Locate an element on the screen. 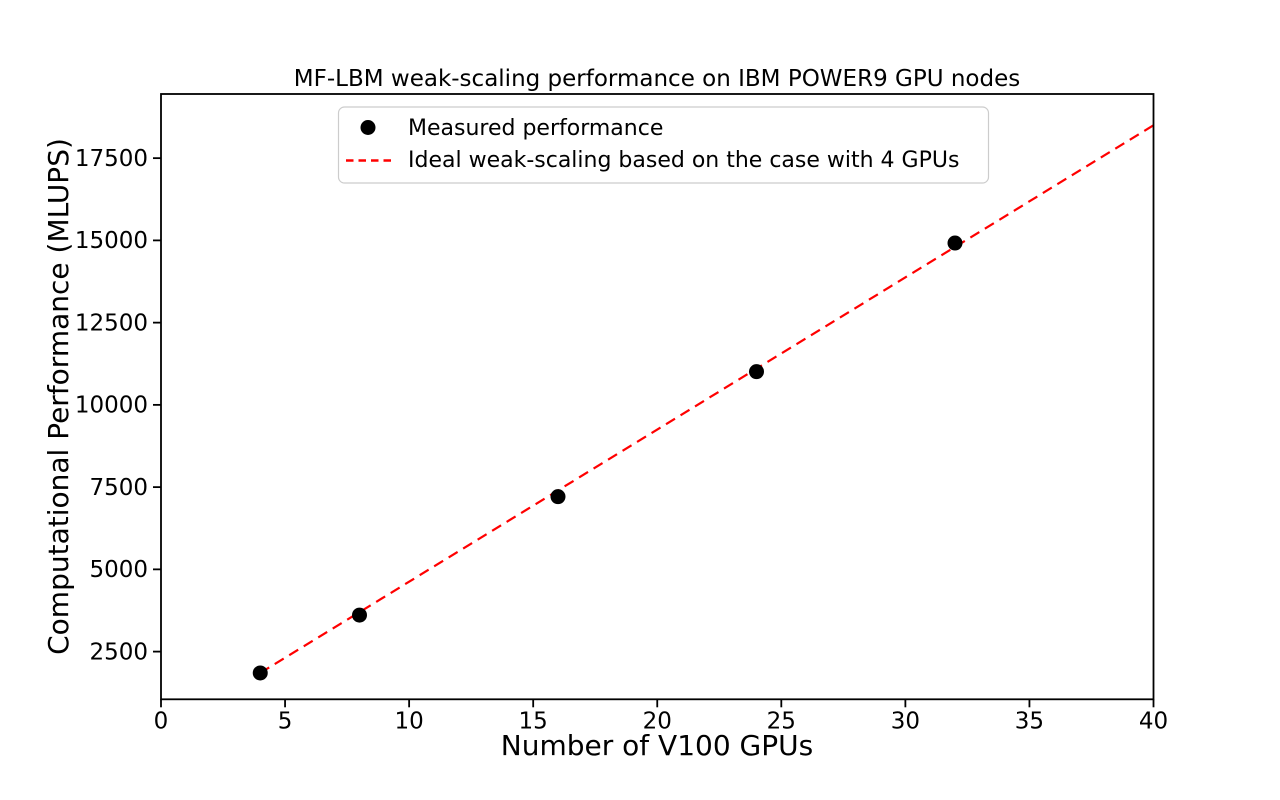 The image size is (1280, 800). x-tick-label: 25 is located at coordinates (781, 721).